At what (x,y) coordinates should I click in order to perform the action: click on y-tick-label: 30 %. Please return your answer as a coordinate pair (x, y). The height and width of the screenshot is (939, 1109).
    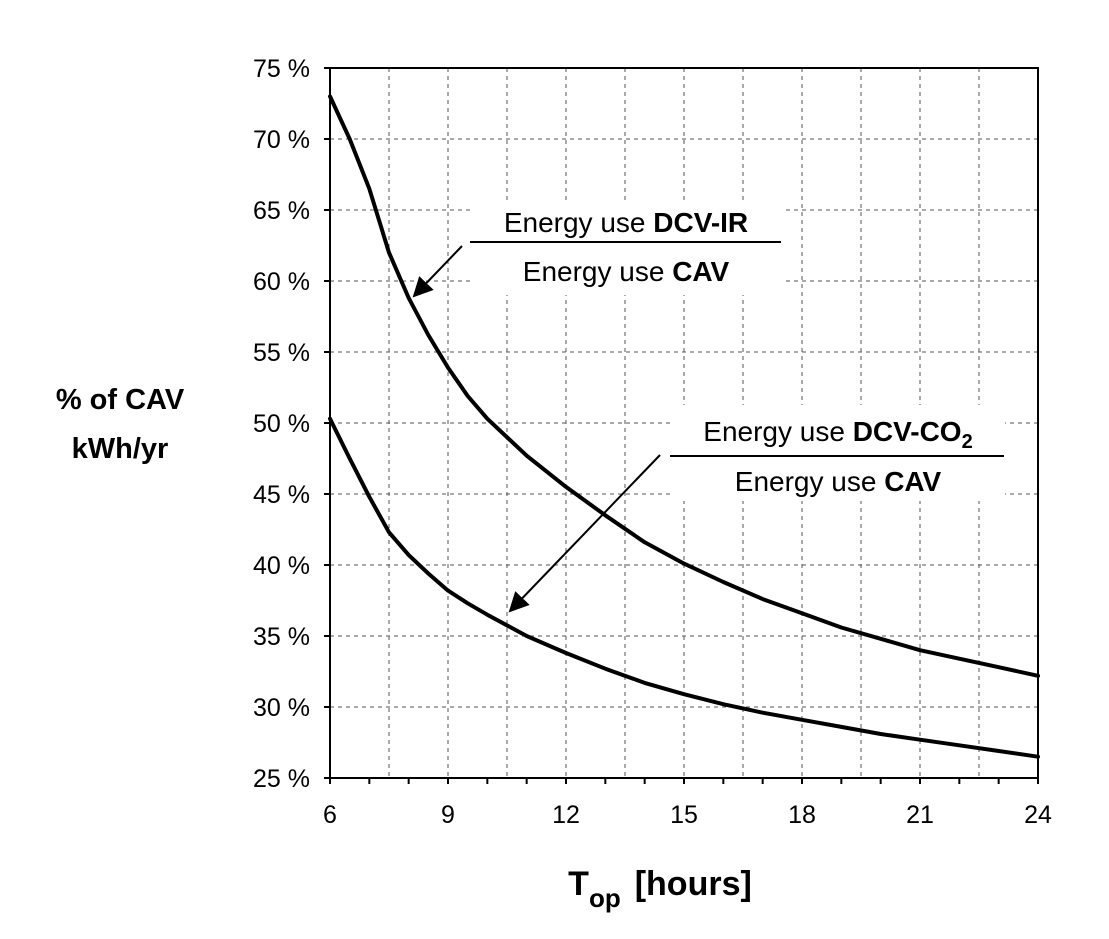
    Looking at the image, I should click on (281, 708).